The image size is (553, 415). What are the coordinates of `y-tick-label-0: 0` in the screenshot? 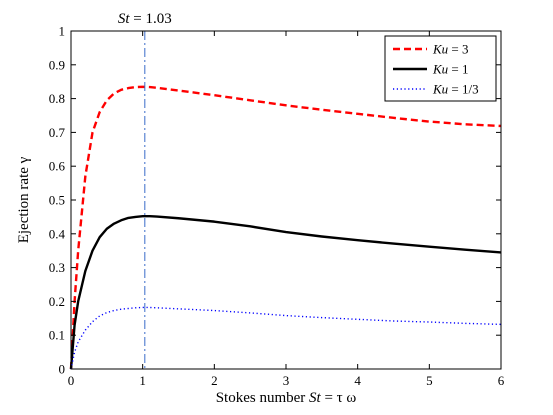 It's located at (62, 369).